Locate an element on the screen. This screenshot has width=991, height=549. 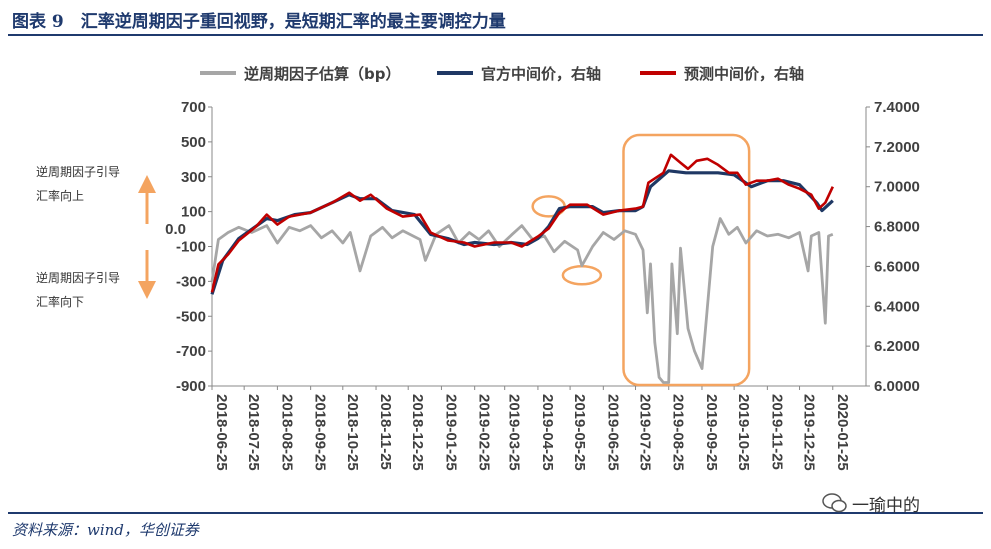
highlight-box-aug-oct is located at coordinates (686, 260).